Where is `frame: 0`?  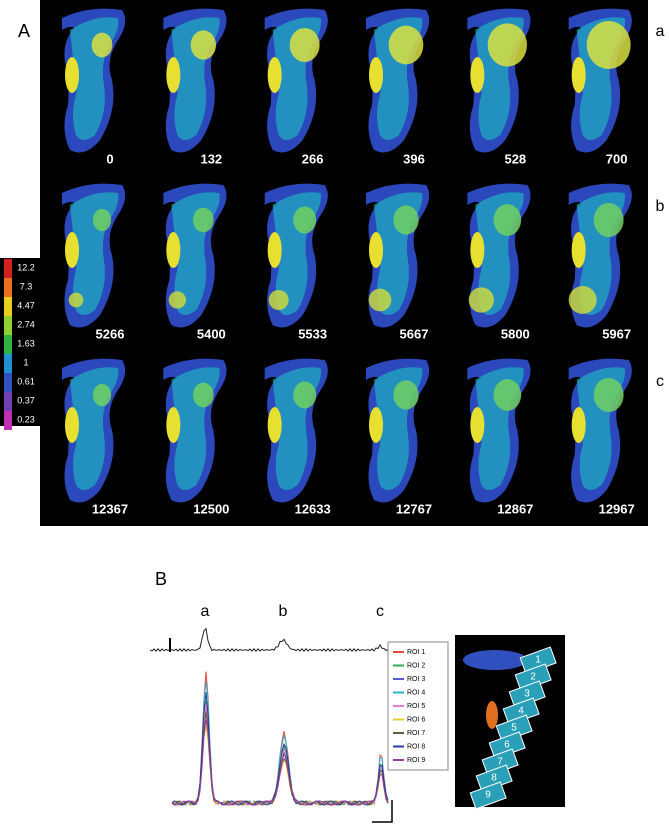 frame: 0 is located at coordinates (94, 87).